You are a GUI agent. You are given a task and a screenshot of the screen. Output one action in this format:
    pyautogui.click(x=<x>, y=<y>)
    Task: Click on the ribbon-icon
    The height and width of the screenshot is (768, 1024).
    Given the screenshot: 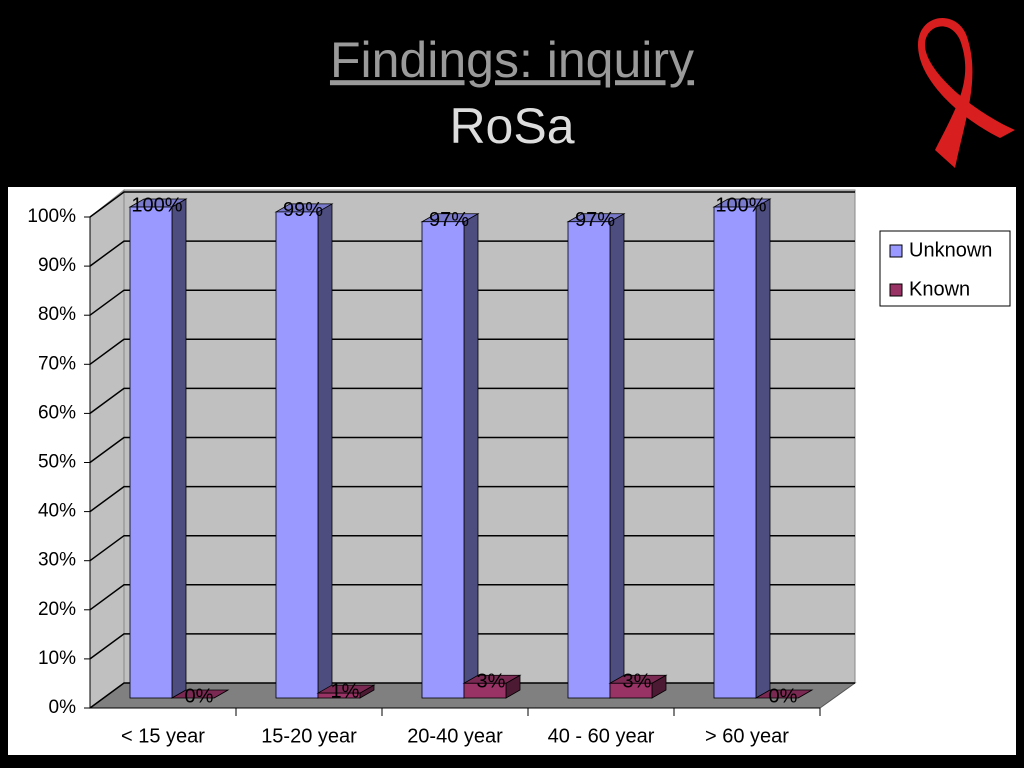 What is the action you would take?
    pyautogui.click(x=966, y=93)
    